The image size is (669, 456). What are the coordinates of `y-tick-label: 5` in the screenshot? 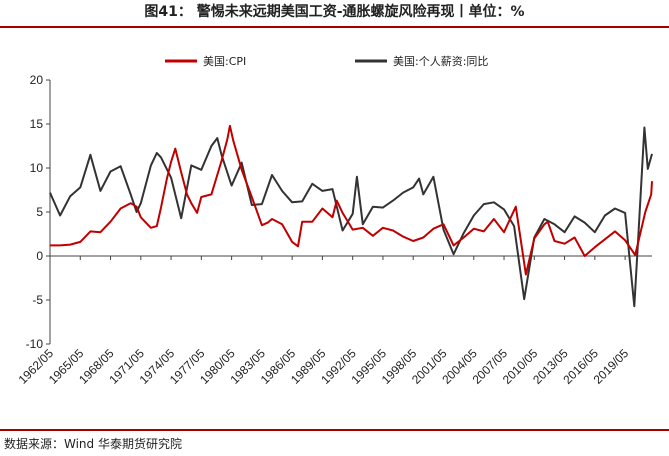 It's located at (39, 212).